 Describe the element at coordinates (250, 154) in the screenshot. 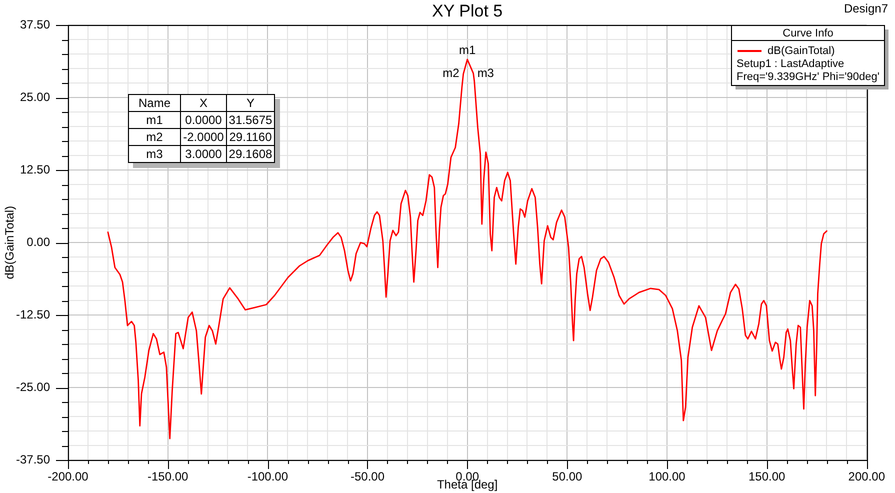

I see `annotation: 29.1608` at that location.